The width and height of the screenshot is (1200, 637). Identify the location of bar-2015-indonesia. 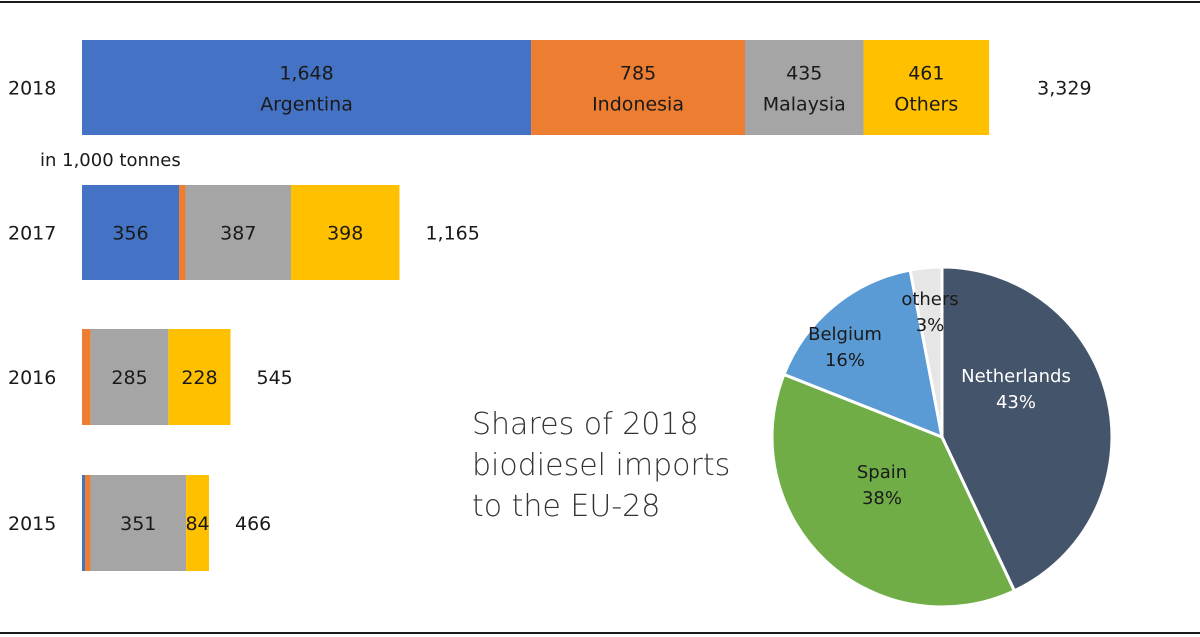
(87, 523).